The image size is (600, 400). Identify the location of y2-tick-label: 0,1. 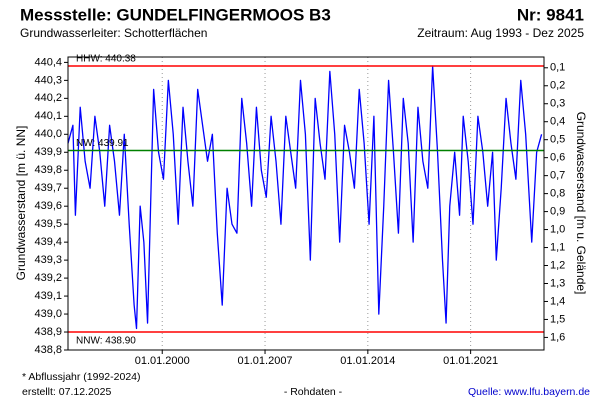
(557, 68).